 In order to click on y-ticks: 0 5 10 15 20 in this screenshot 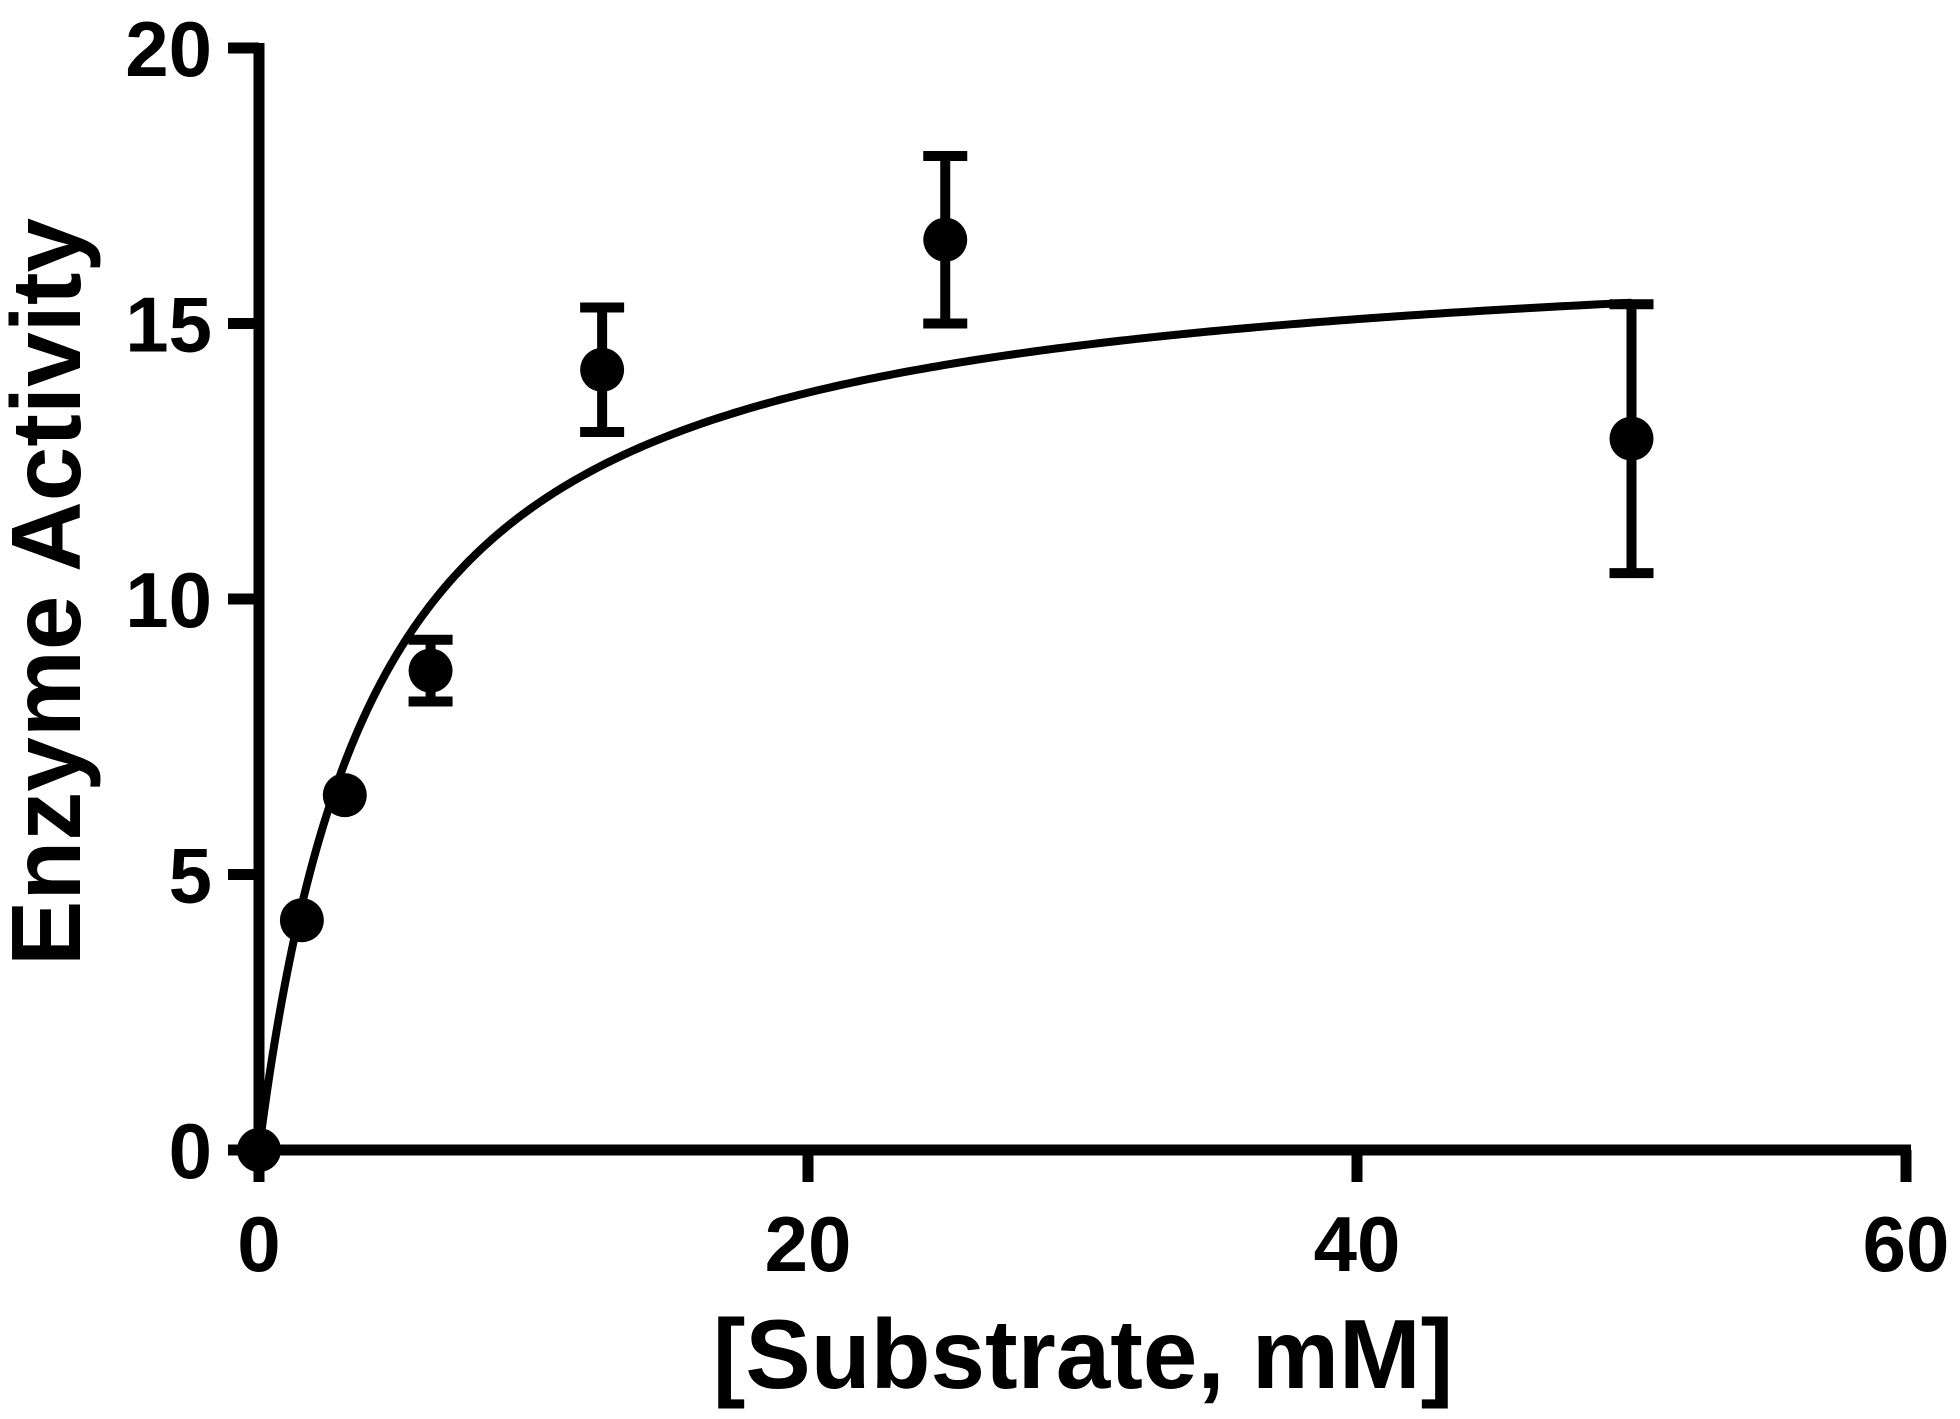, I will do `click(192, 600)`.